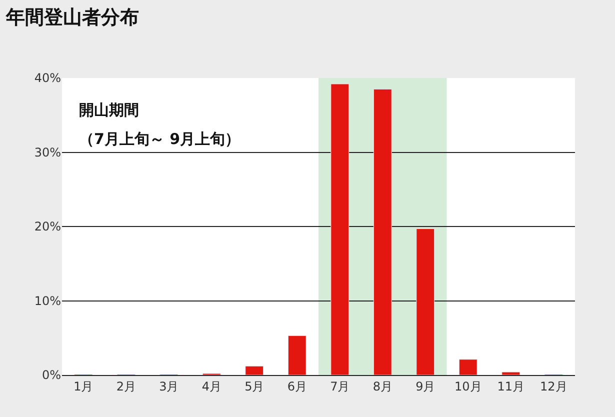  What do you see at coordinates (51, 375) in the screenshot?
I see `y-tick-label: 0%` at bounding box center [51, 375].